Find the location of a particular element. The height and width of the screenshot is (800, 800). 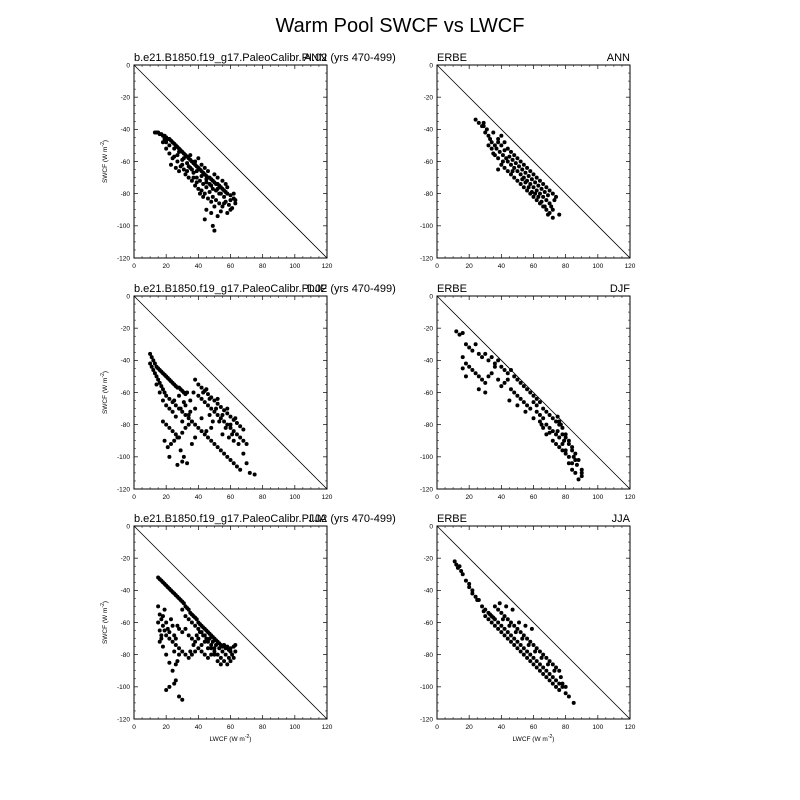

panel-season-label: DJF is located at coordinates (620, 289).